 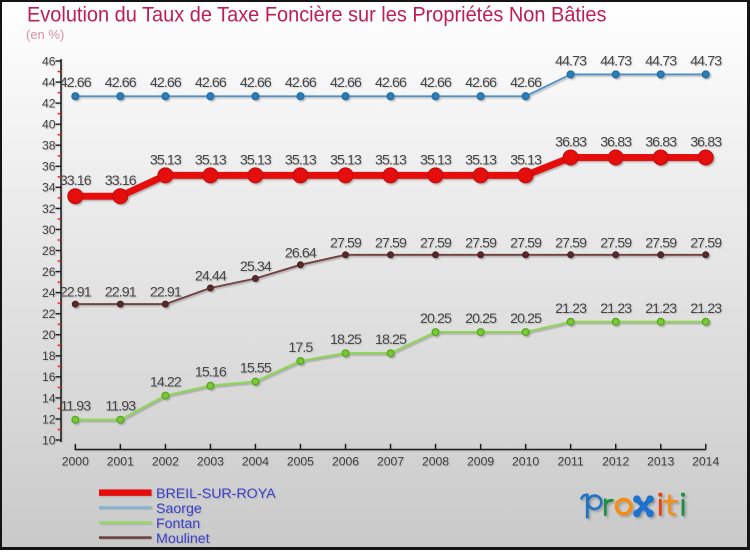 What do you see at coordinates (435, 461) in the screenshot?
I see `svg-text: 2008` at bounding box center [435, 461].